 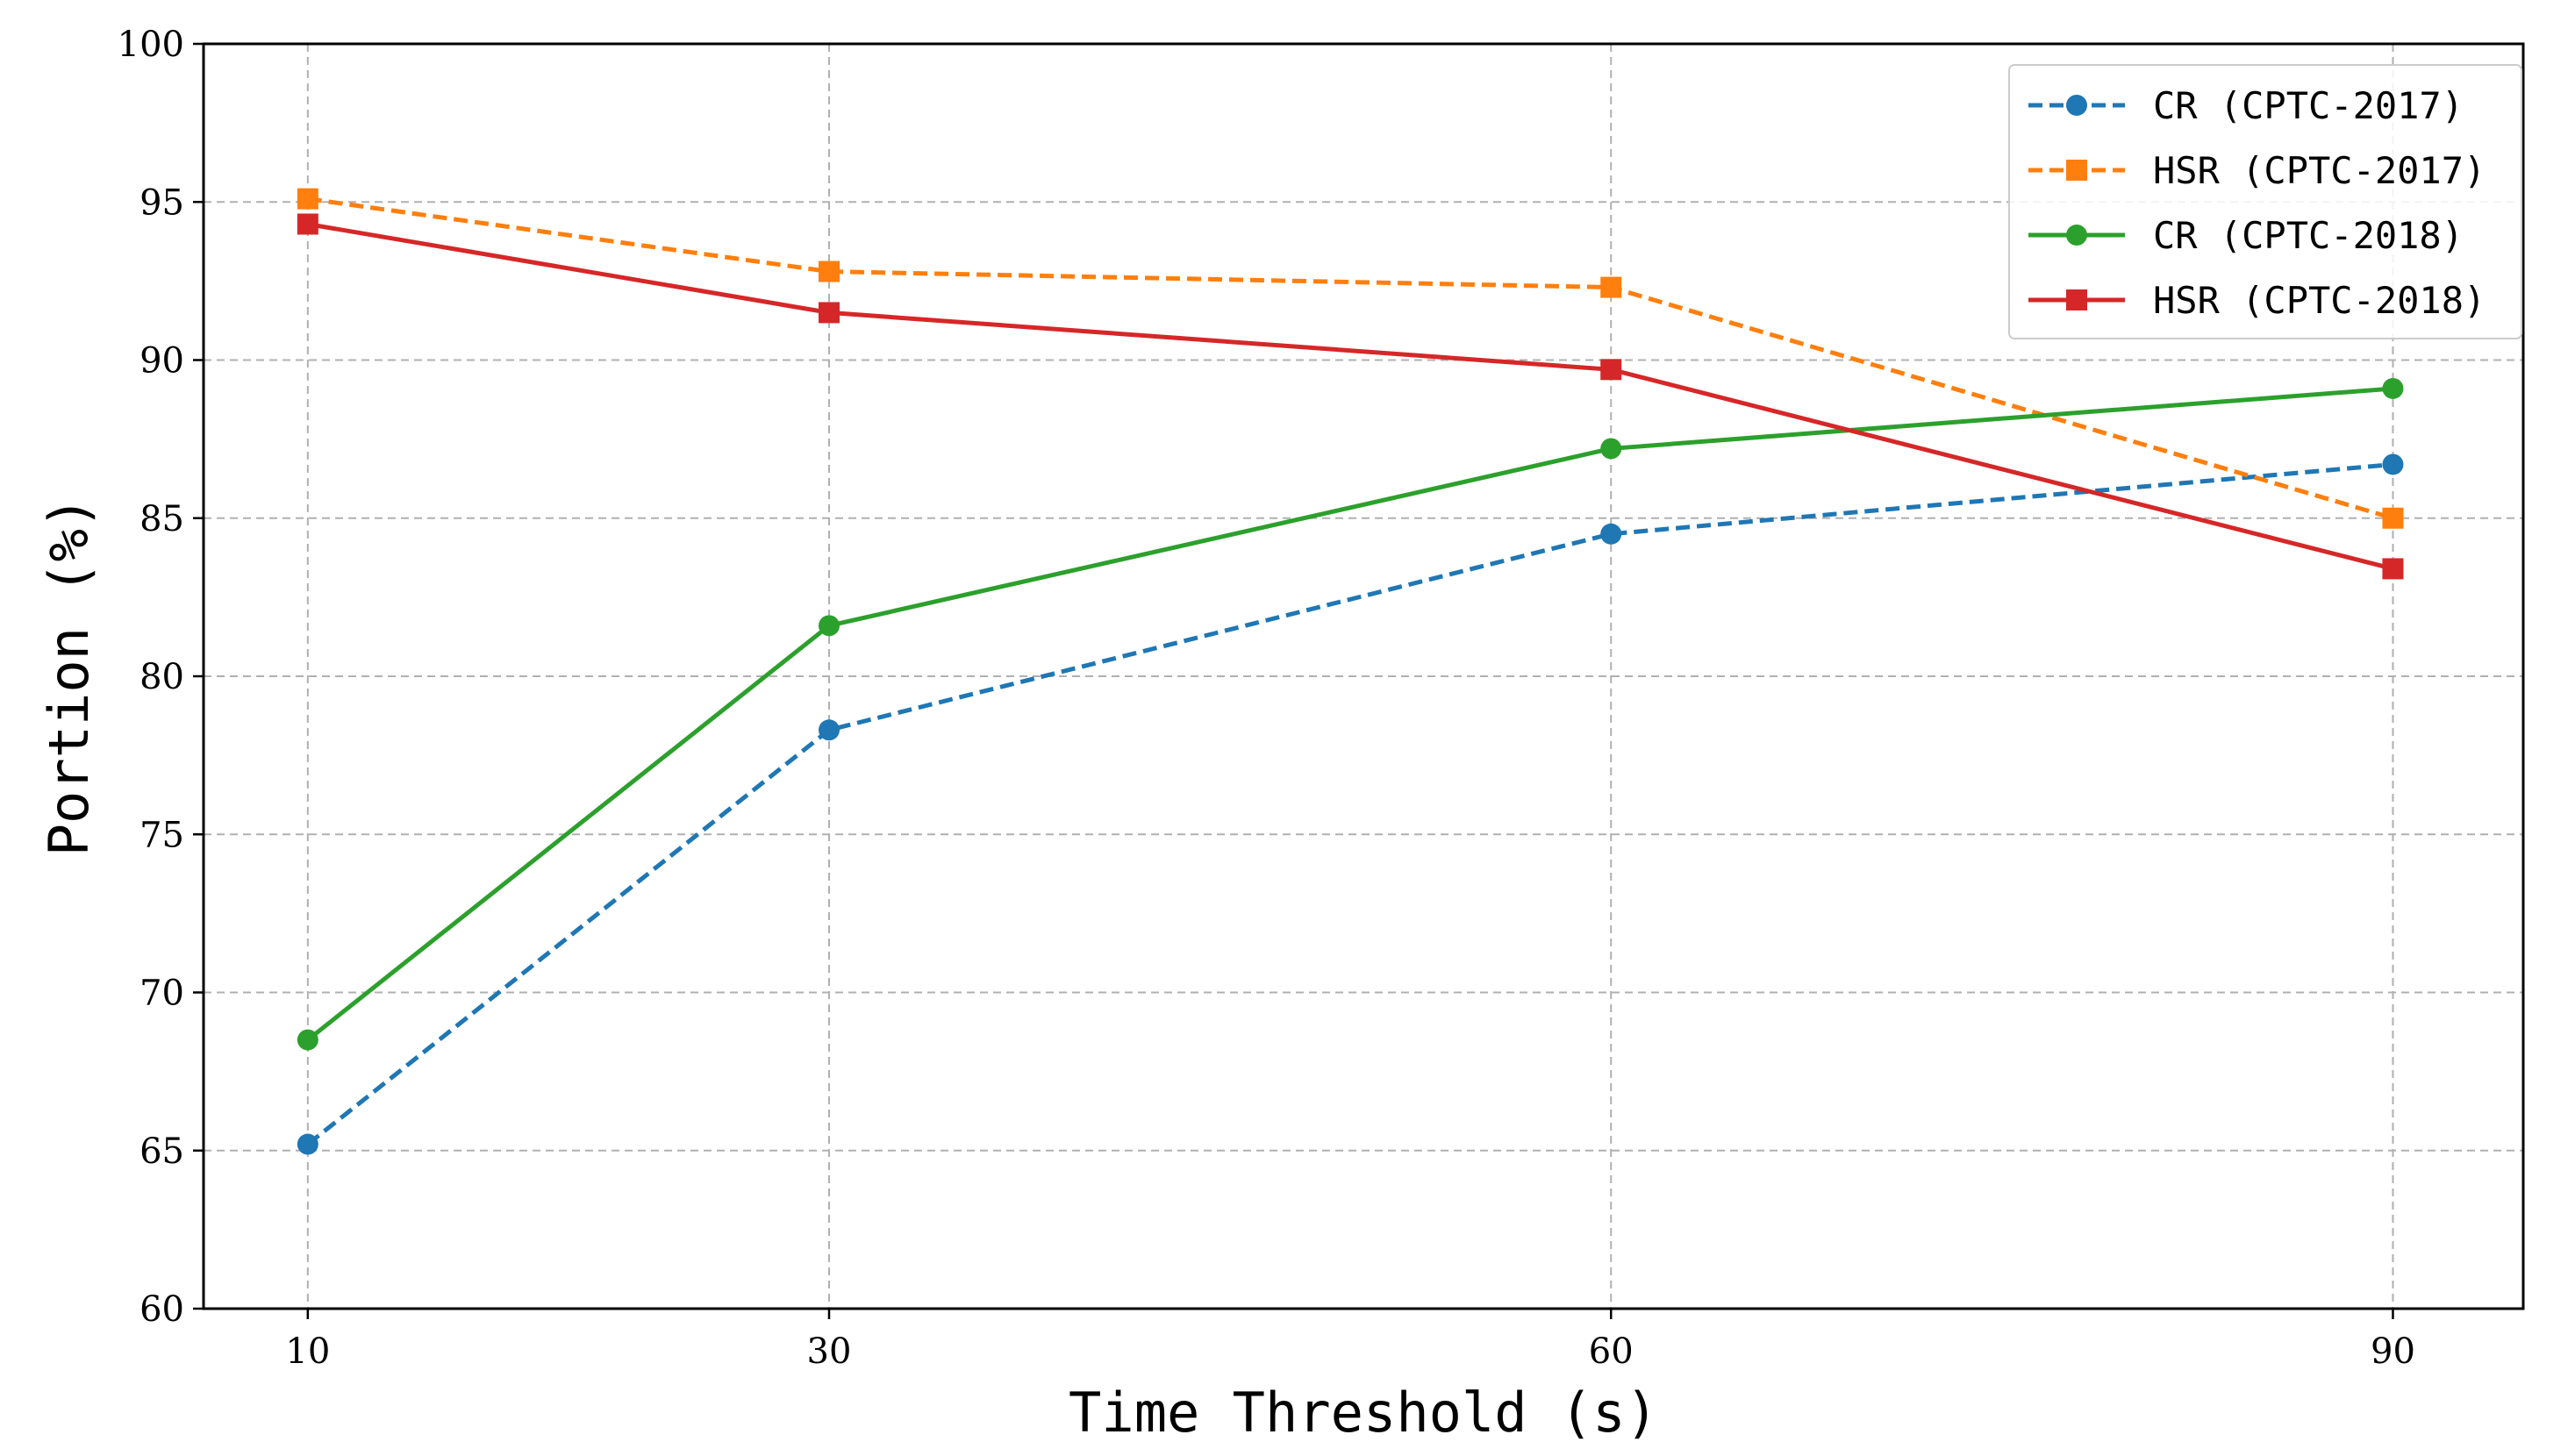 What do you see at coordinates (1363, 1413) in the screenshot?
I see `x-axis-title: Time Threshold (s)` at bounding box center [1363, 1413].